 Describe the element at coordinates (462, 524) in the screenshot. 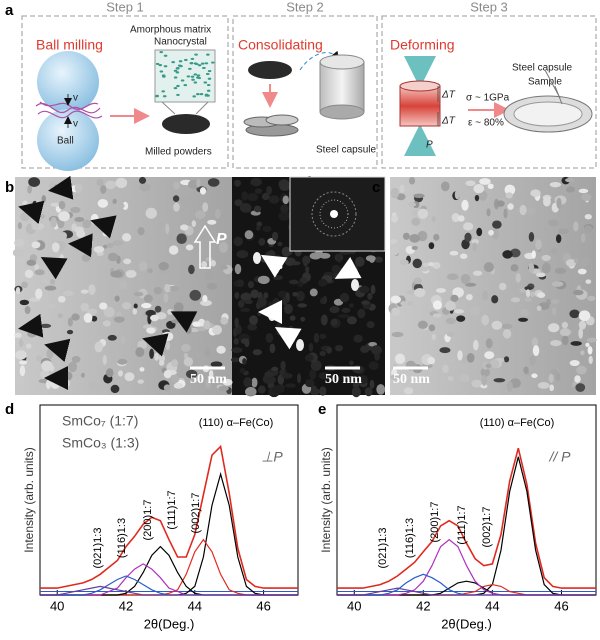

I see `peak-label: (111)1:7` at that location.